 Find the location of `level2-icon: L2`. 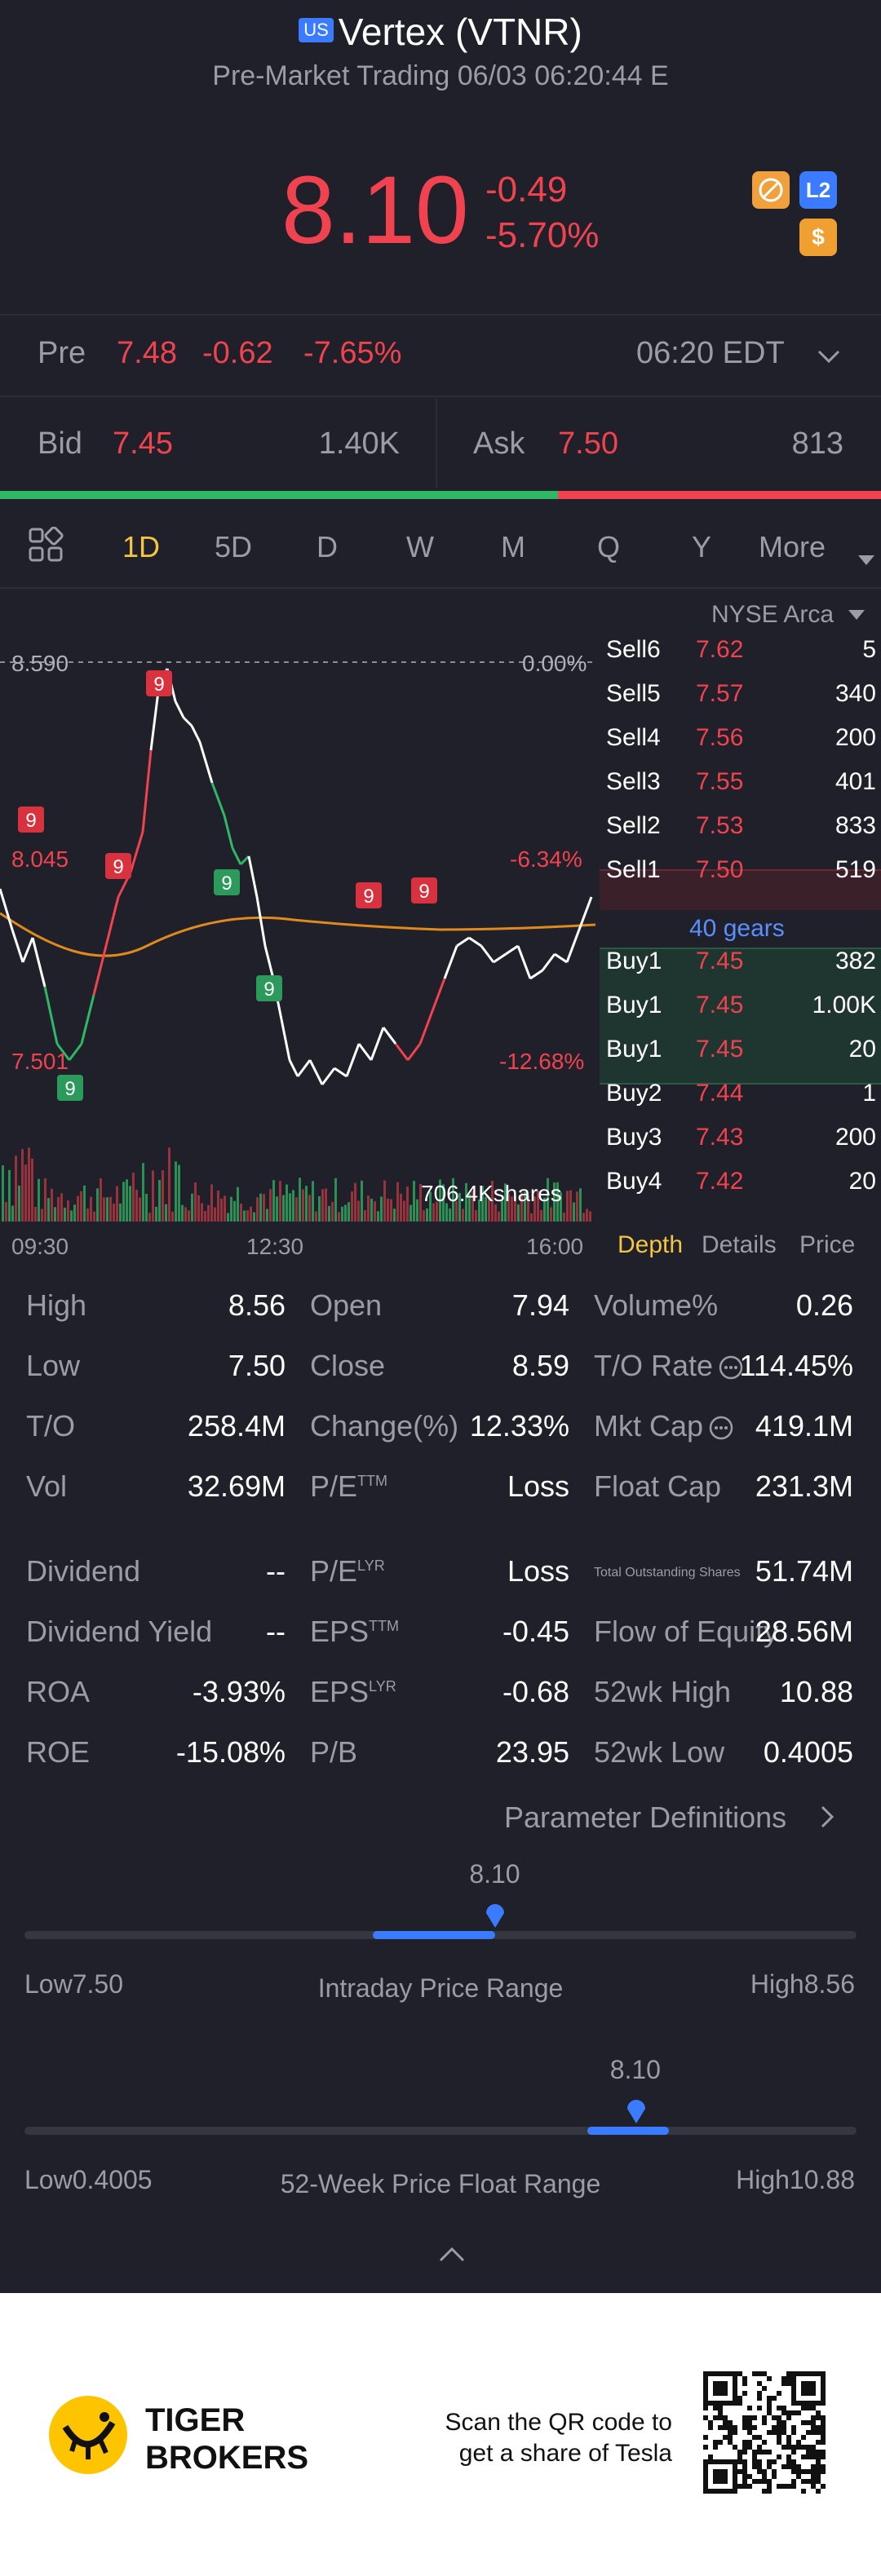

level2-icon: L2 is located at coordinates (818, 190).